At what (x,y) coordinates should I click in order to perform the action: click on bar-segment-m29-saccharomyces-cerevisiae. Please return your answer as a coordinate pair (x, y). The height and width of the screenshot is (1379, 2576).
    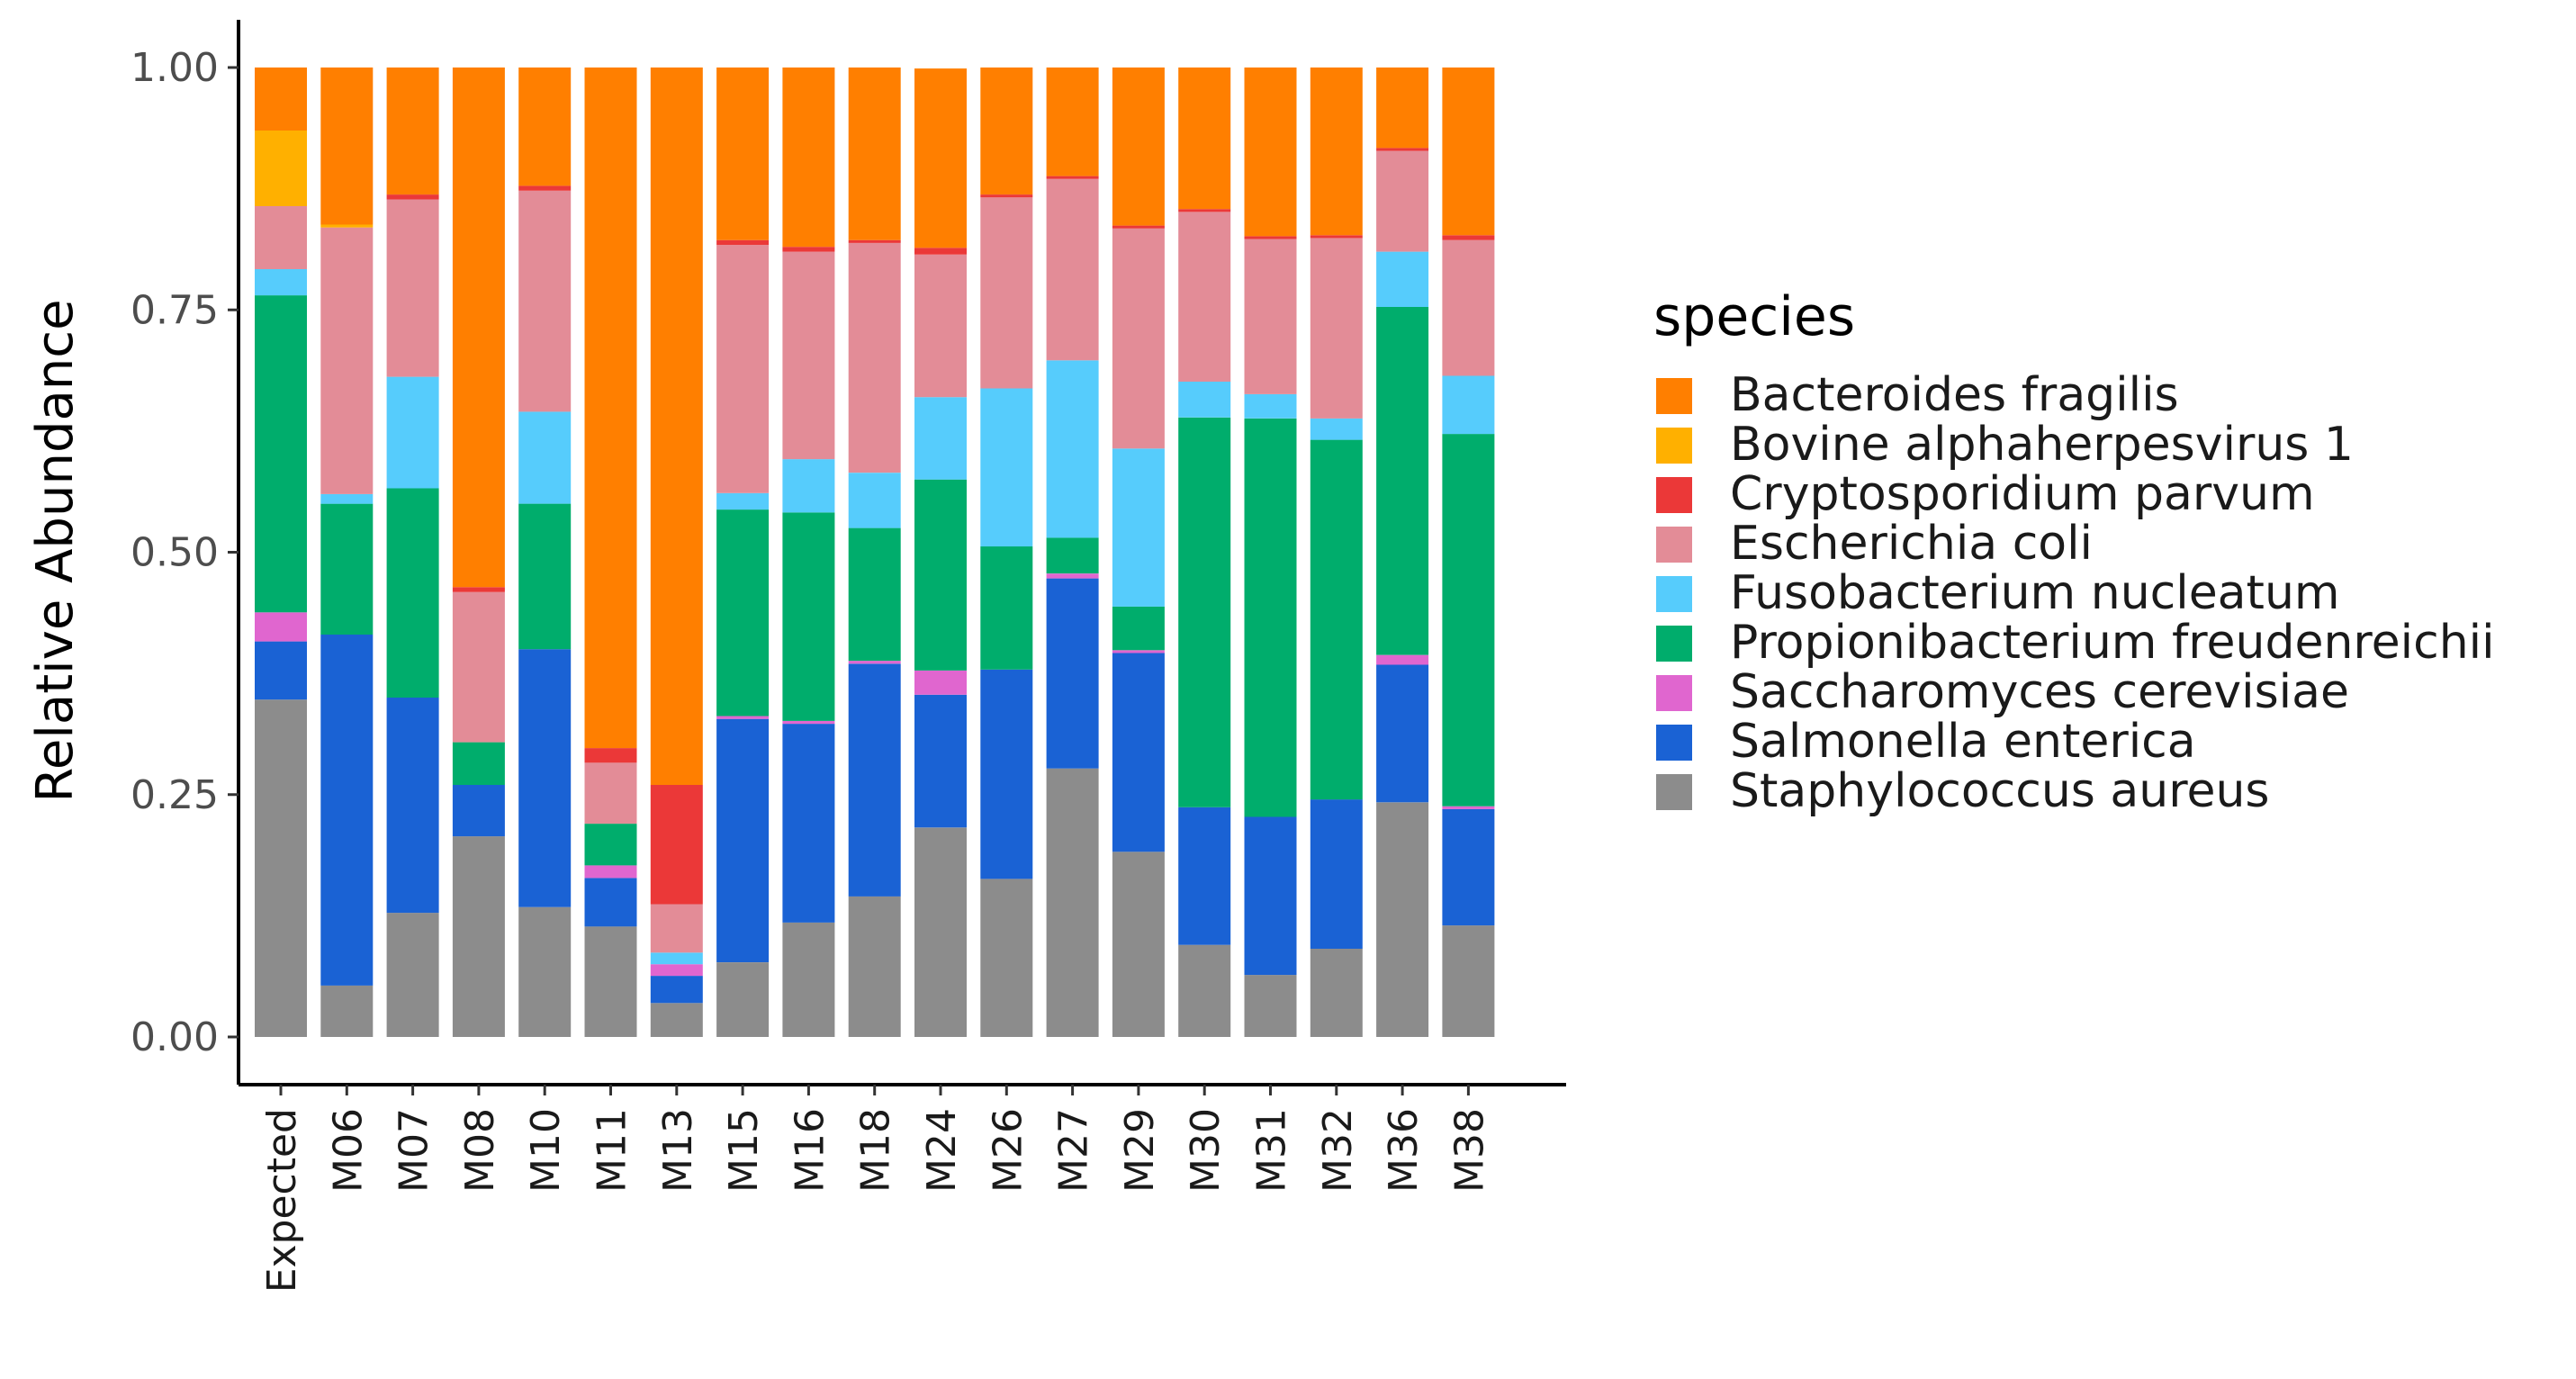
    Looking at the image, I should click on (1138, 651).